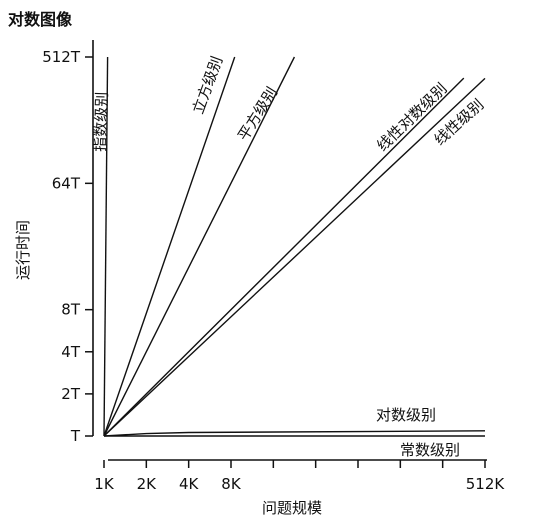 The height and width of the screenshot is (527, 556). What do you see at coordinates (231, 484) in the screenshot?
I see `x-tick-label: 8K` at bounding box center [231, 484].